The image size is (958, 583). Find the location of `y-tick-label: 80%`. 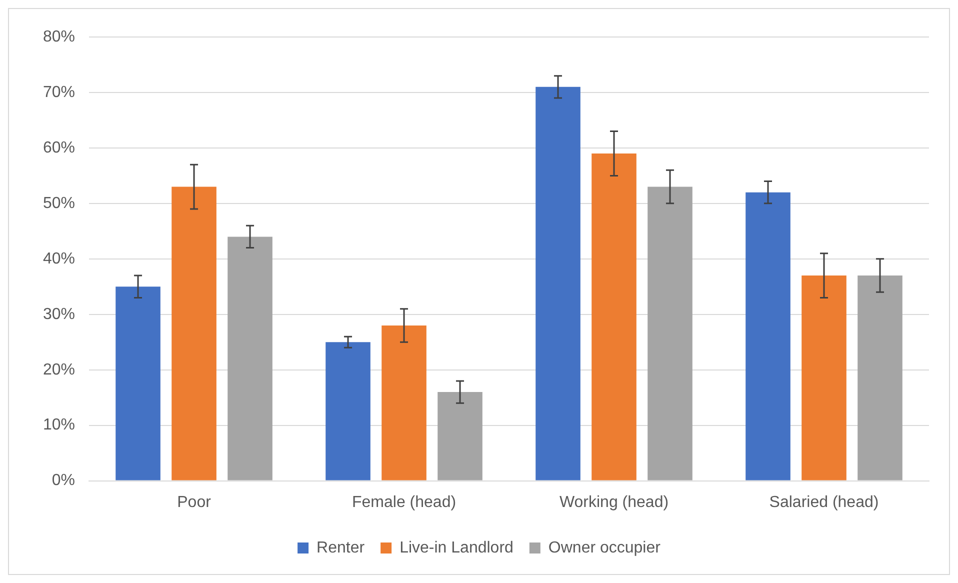

y-tick-label: 80% is located at coordinates (59, 37).